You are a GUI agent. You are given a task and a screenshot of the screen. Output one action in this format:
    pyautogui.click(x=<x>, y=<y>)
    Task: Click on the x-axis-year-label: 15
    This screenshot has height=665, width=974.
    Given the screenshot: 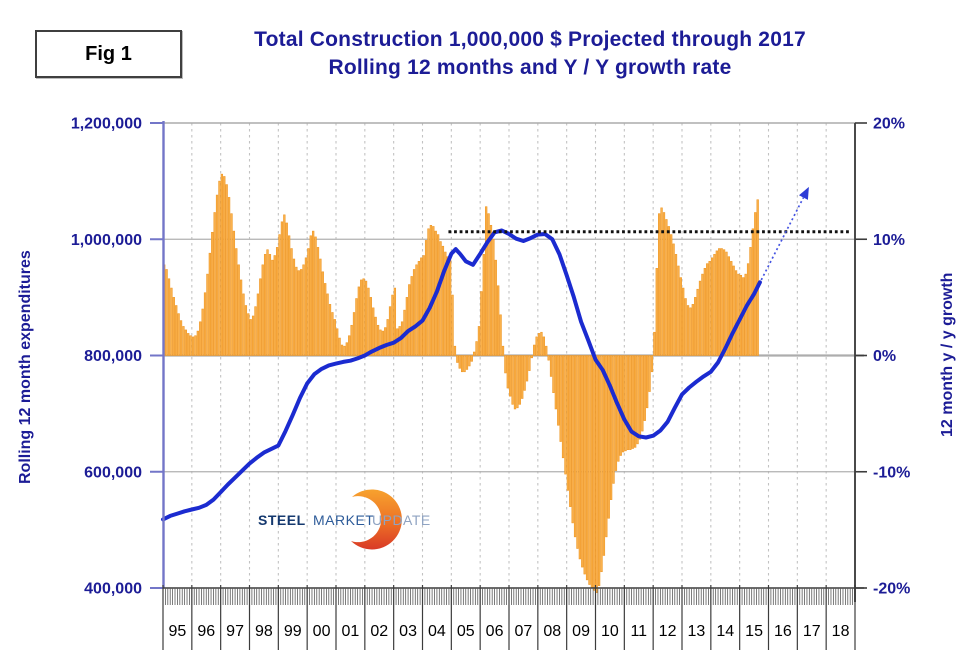 What is the action you would take?
    pyautogui.click(x=754, y=631)
    